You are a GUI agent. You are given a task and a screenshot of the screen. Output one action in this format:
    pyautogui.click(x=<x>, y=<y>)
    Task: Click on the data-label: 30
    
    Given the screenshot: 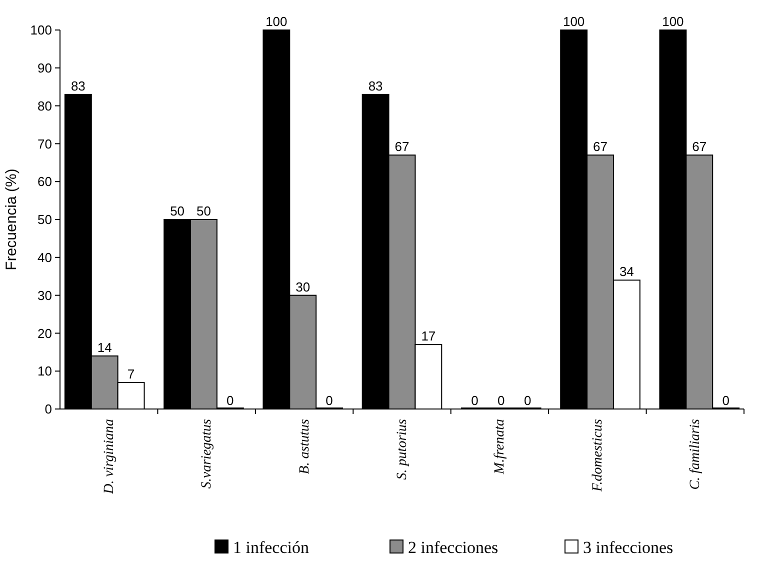 What is the action you would take?
    pyautogui.click(x=303, y=286)
    